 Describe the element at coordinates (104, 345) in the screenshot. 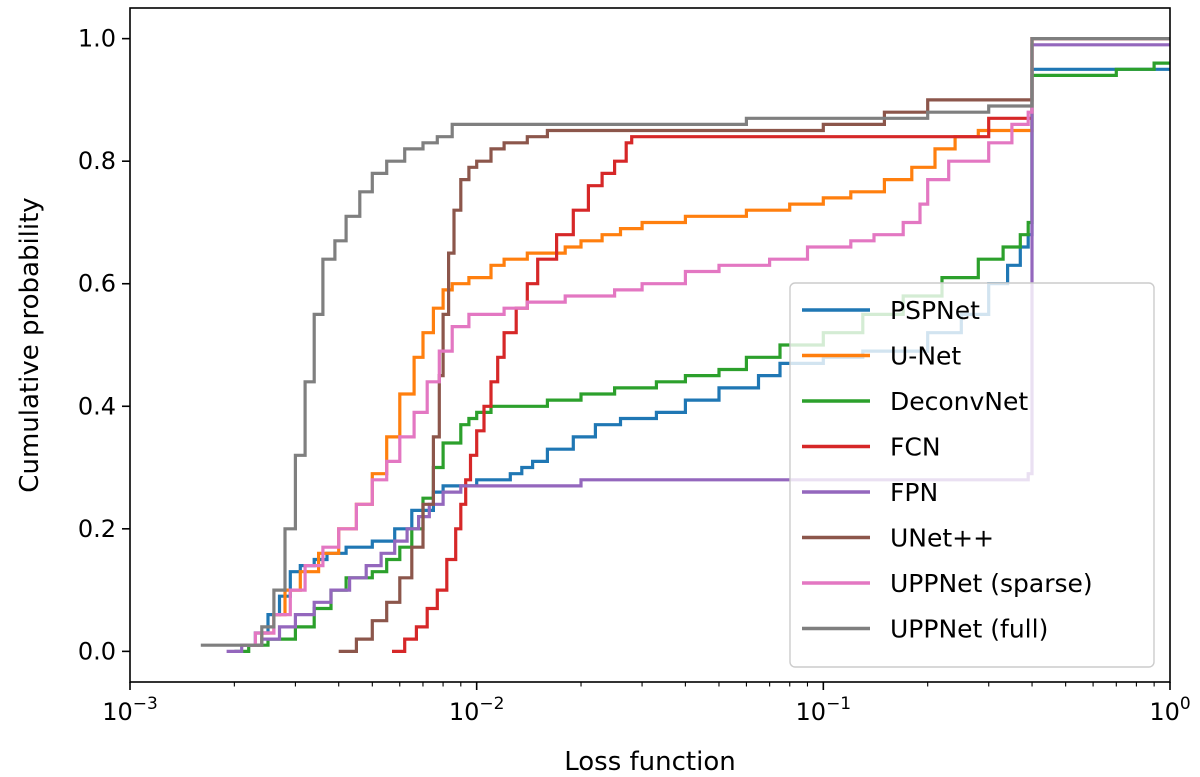

I see `y-axis-ticks: 0.0 0.2 0.4 0.6 0.8 1.0` at that location.